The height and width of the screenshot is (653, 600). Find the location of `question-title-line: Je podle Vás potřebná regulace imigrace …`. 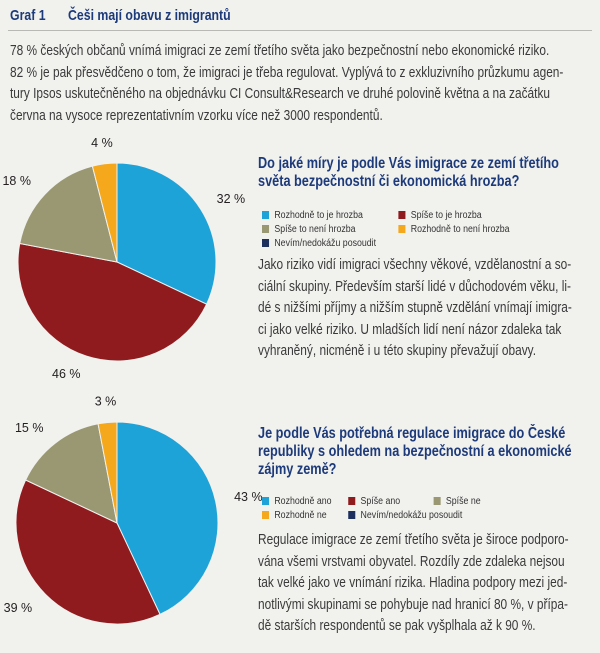

question-title-line: Je podle Vás potřebná regulace imigrace … is located at coordinates (412, 433).